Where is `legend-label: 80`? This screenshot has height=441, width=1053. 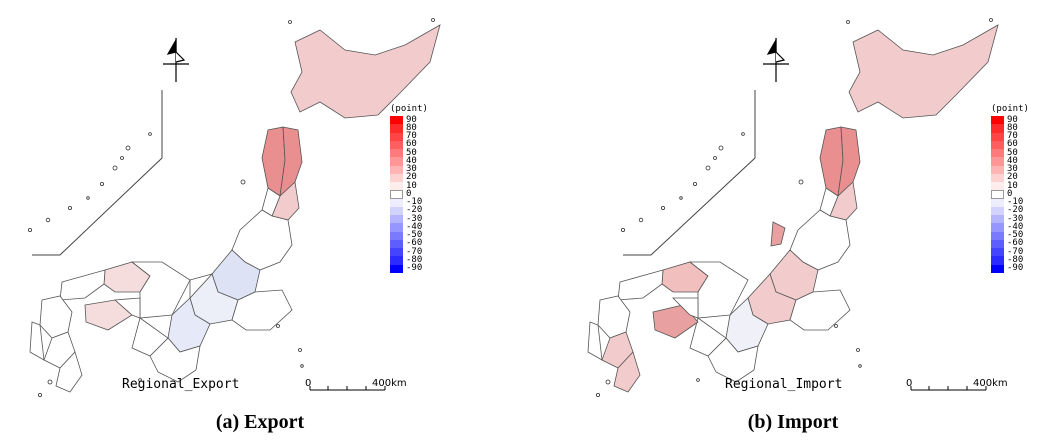
legend-label: 80 is located at coordinates (1012, 127).